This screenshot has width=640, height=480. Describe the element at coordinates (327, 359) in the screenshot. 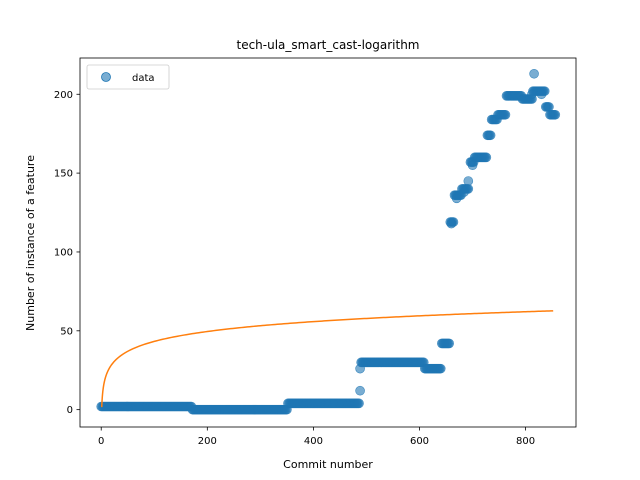

I see `fit-line` at that location.